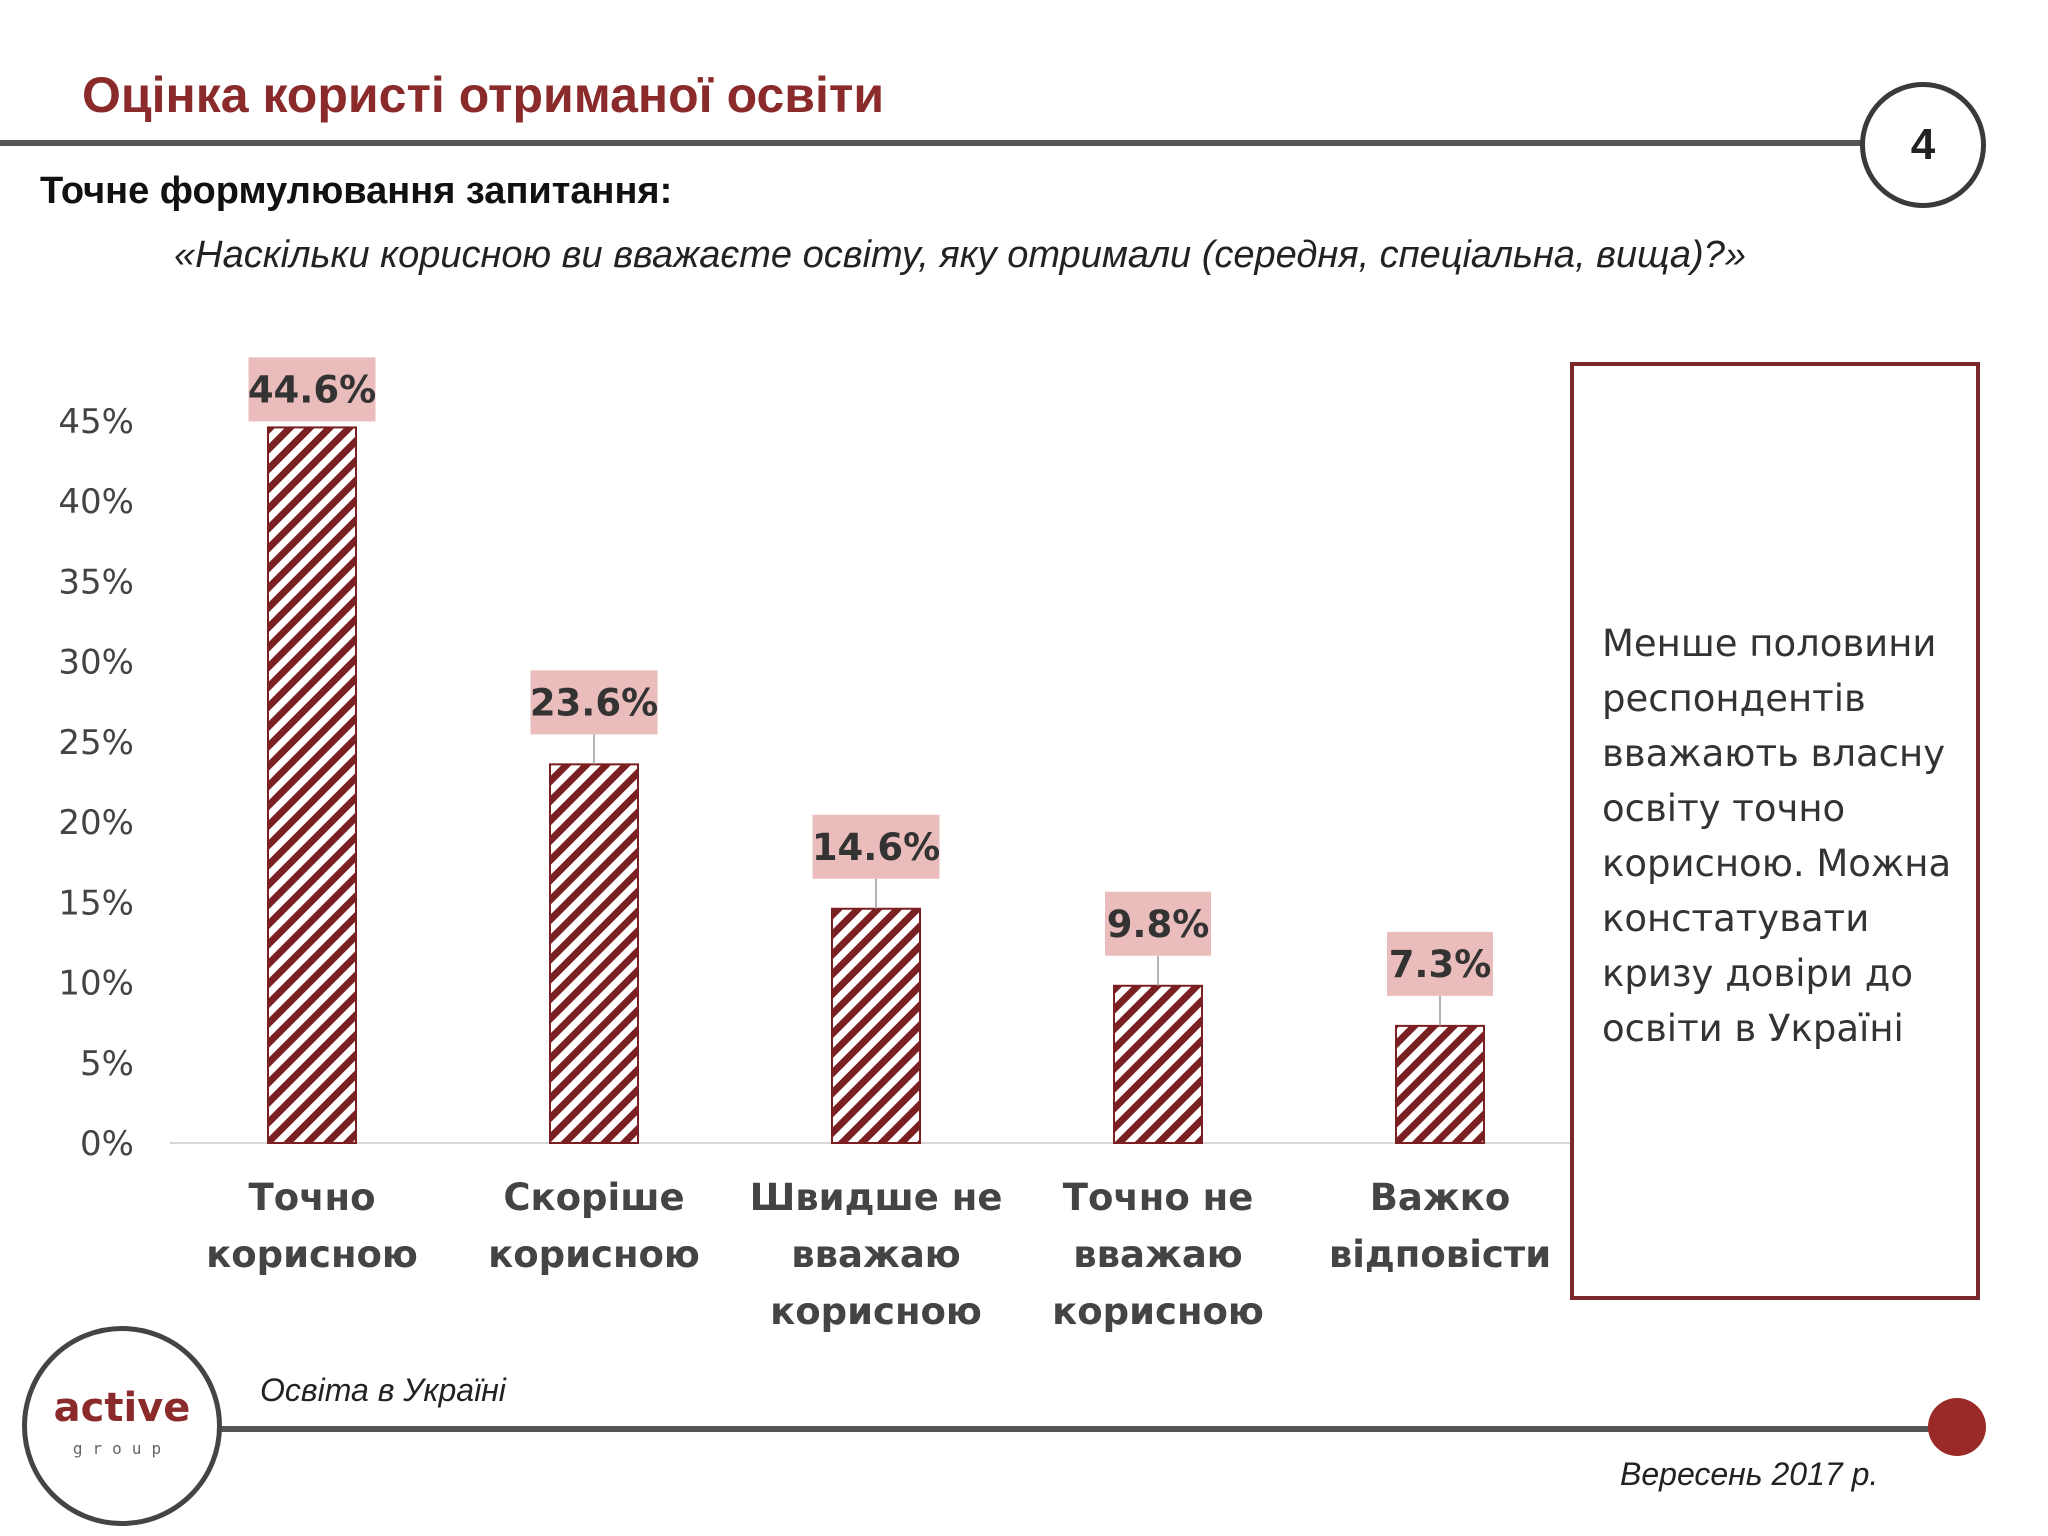 This screenshot has height=1536, width=2048. Describe the element at coordinates (1158, 1197) in the screenshot. I see `category-label: Точно не` at that location.